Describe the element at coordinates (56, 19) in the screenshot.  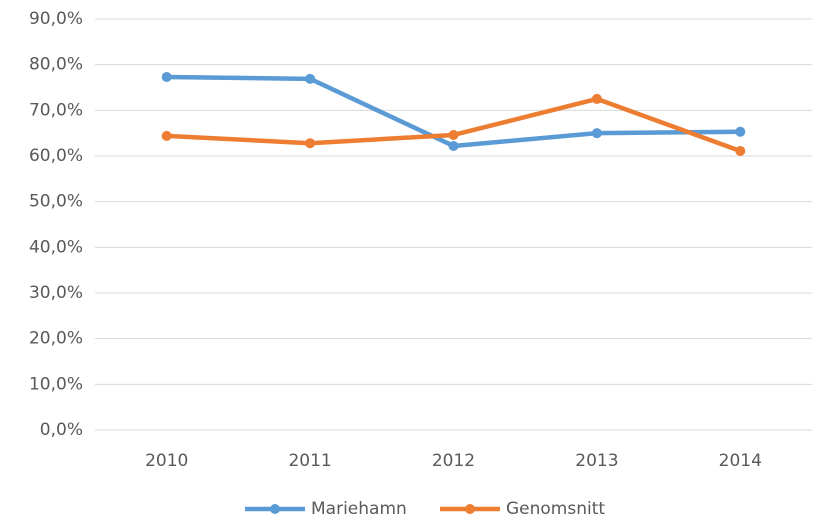
I see `y-tick-label: 90,0%` at that location.